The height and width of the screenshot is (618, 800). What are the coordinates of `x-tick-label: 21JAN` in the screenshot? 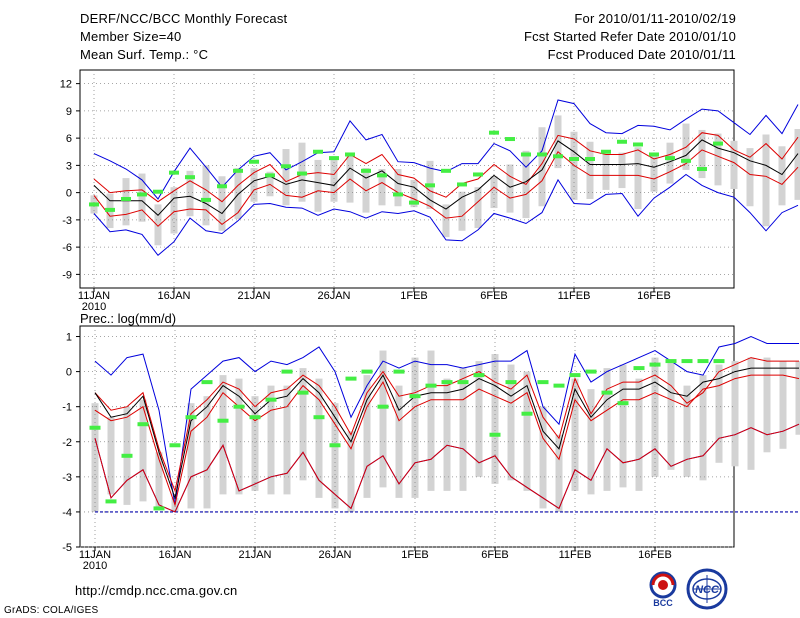 It's located at (254, 555).